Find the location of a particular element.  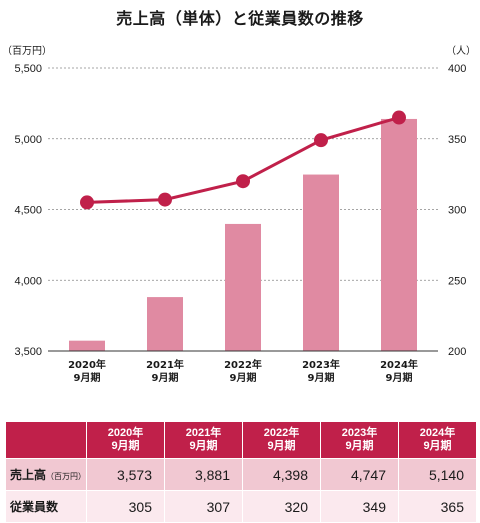

line-employees is located at coordinates (243, 160).